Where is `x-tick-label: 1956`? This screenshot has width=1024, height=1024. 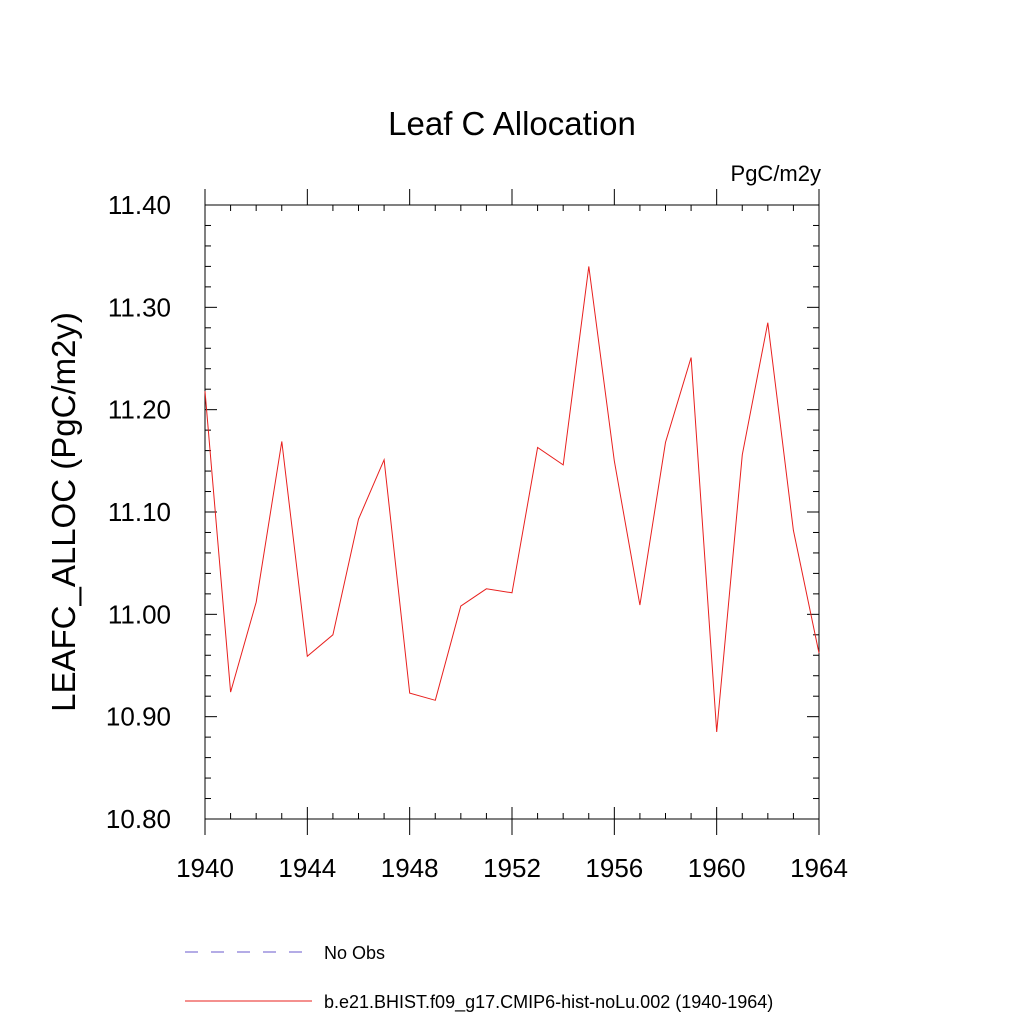
x-tick-label: 1956 is located at coordinates (614, 868).